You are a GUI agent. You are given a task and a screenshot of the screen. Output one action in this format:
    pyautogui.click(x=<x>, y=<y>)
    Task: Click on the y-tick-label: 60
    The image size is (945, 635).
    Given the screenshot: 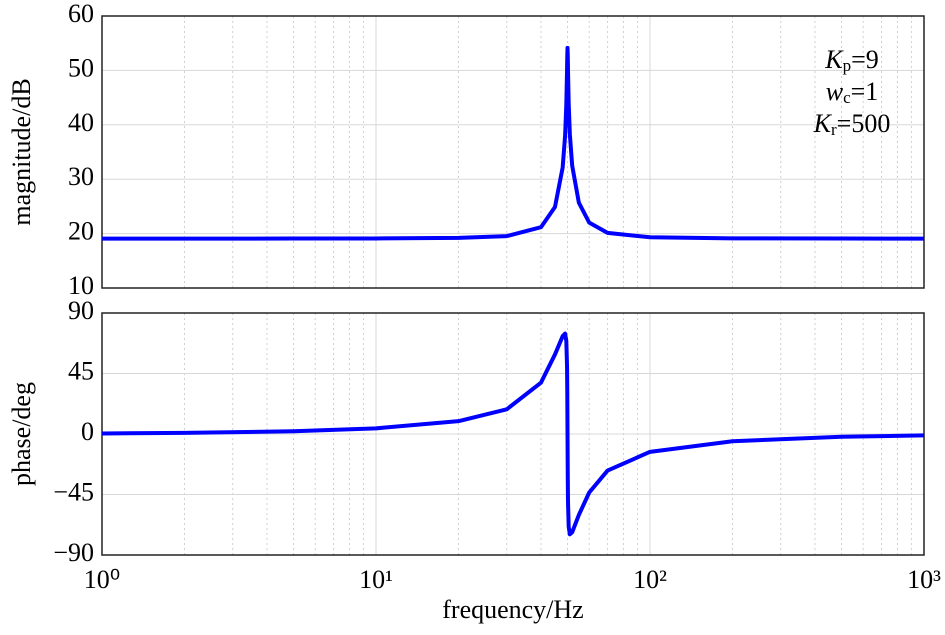 What is the action you would take?
    pyautogui.click(x=81, y=14)
    